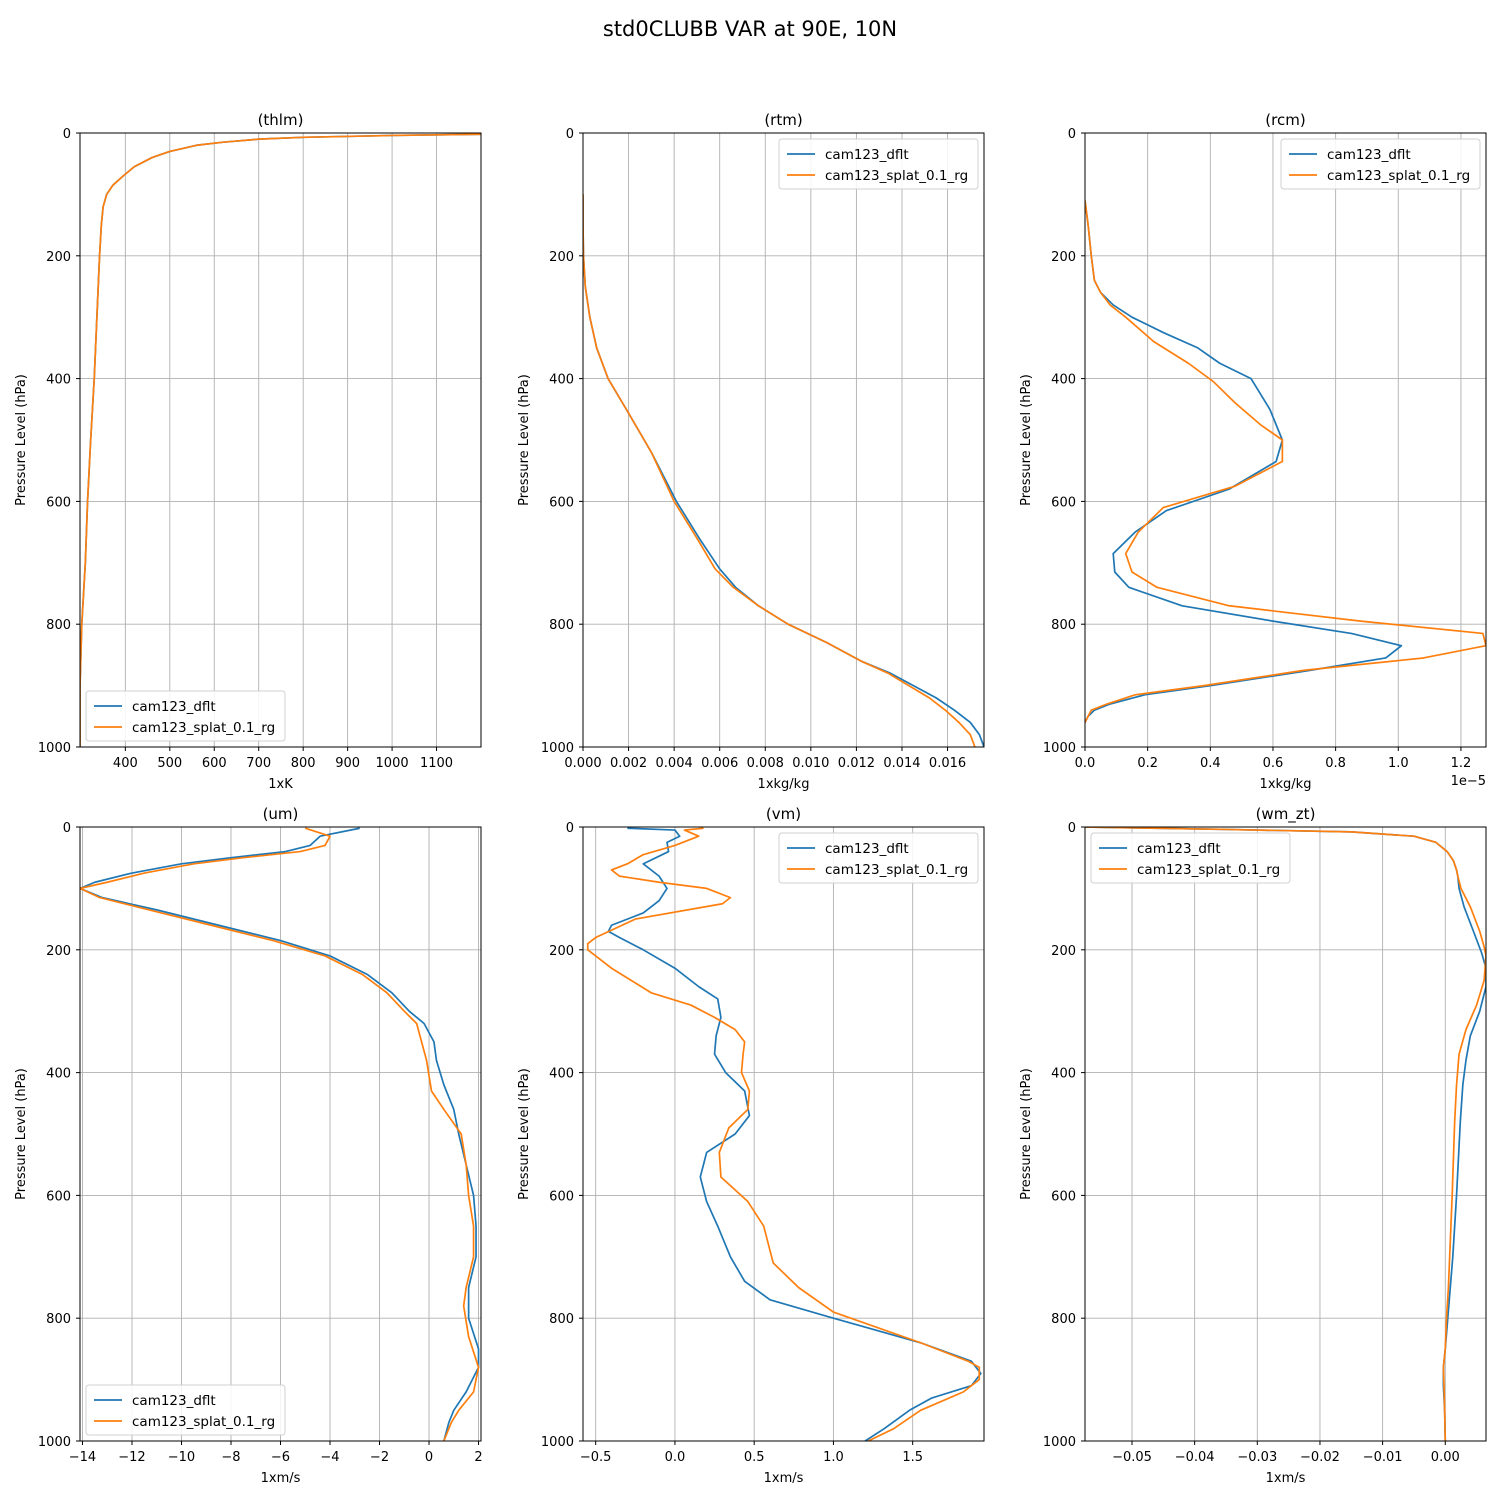 Image resolution: width=1500 pixels, height=1500 pixels. What do you see at coordinates (1383, 1457) in the screenshot?
I see `x-tick-label: −0.01` at bounding box center [1383, 1457].